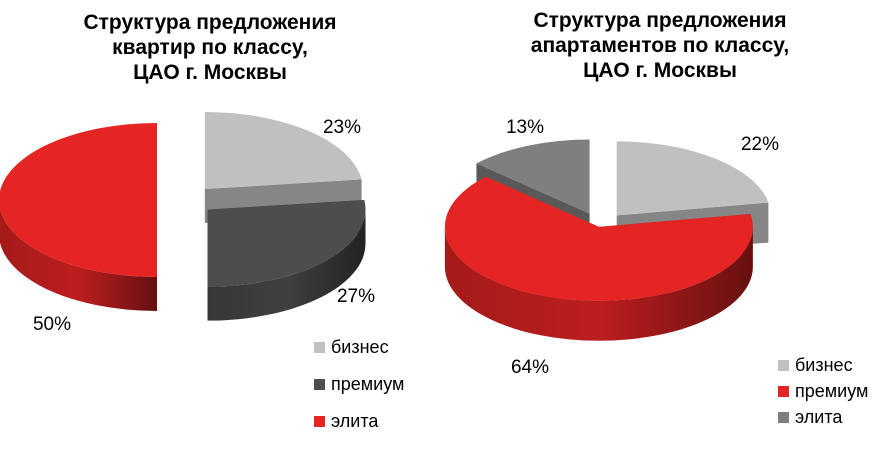  I want to click on pie-slice-side, so click(78, 259).